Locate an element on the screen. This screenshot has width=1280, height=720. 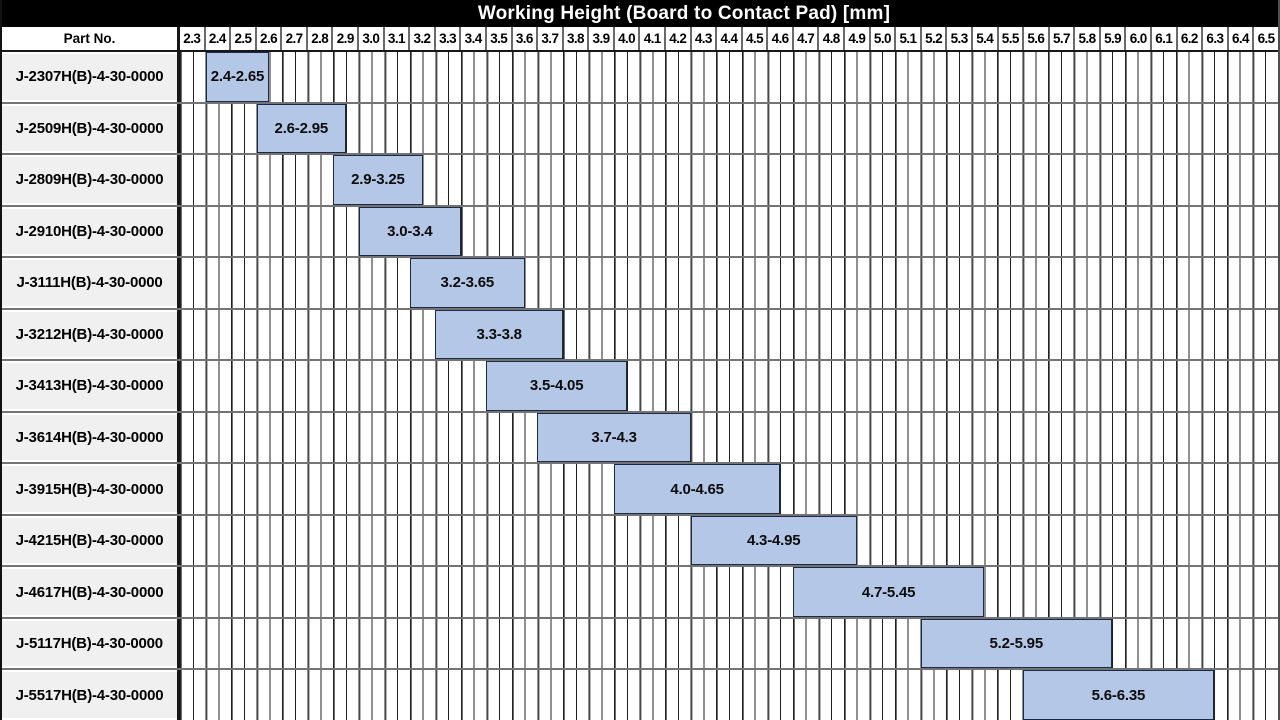
part-number-label: J-3111H(B)-4-30-0000 is located at coordinates (89, 283).